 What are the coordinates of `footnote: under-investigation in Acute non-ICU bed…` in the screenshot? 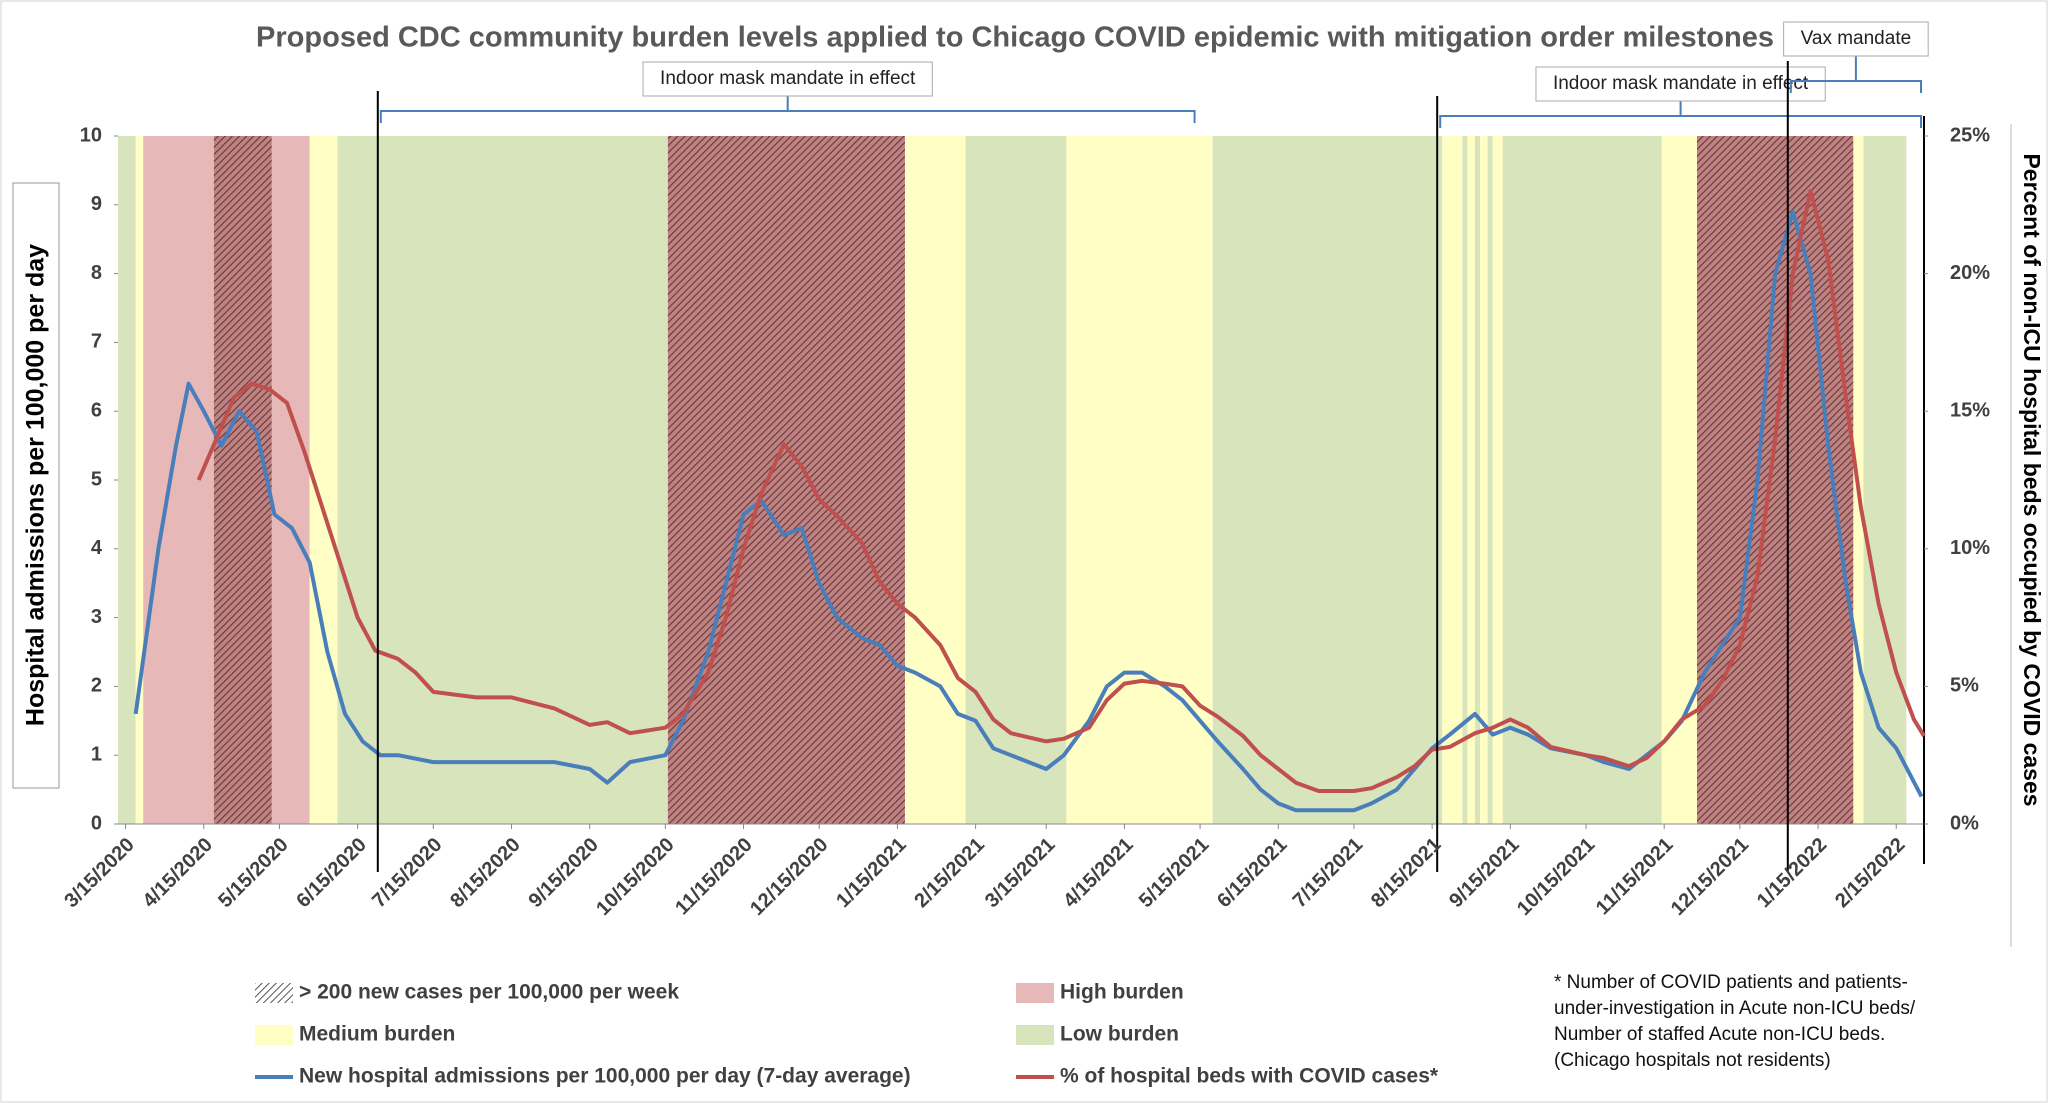 It's located at (1735, 1008).